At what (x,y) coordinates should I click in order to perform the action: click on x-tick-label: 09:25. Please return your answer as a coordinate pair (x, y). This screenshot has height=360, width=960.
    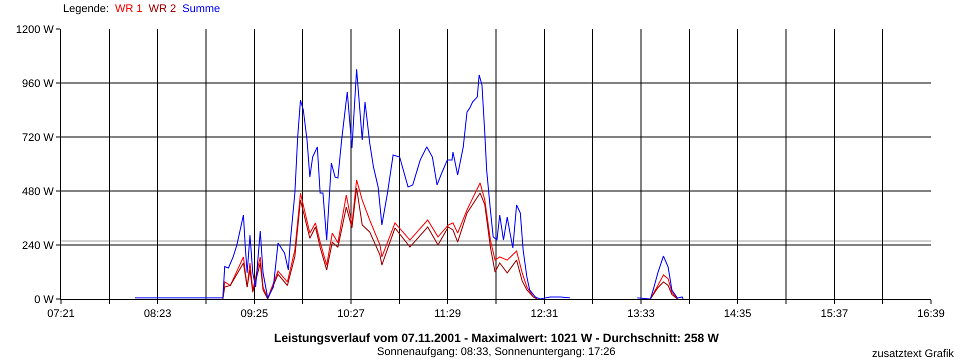
    Looking at the image, I should click on (254, 314).